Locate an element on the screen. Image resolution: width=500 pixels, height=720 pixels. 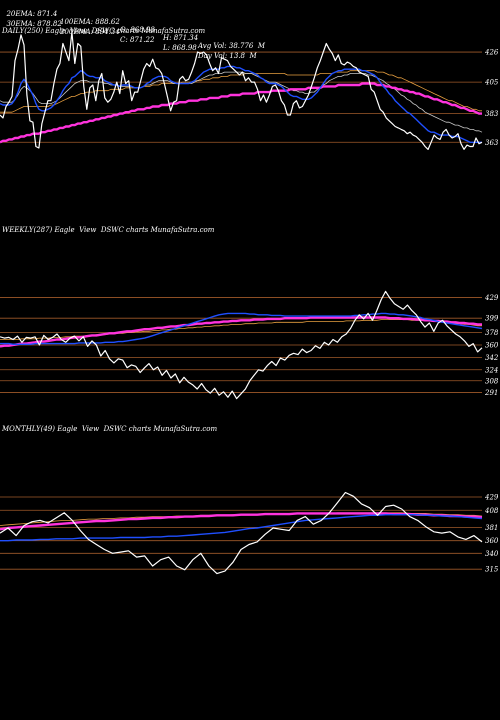
low-value: L: 868.98 is located at coordinates (180, 48).